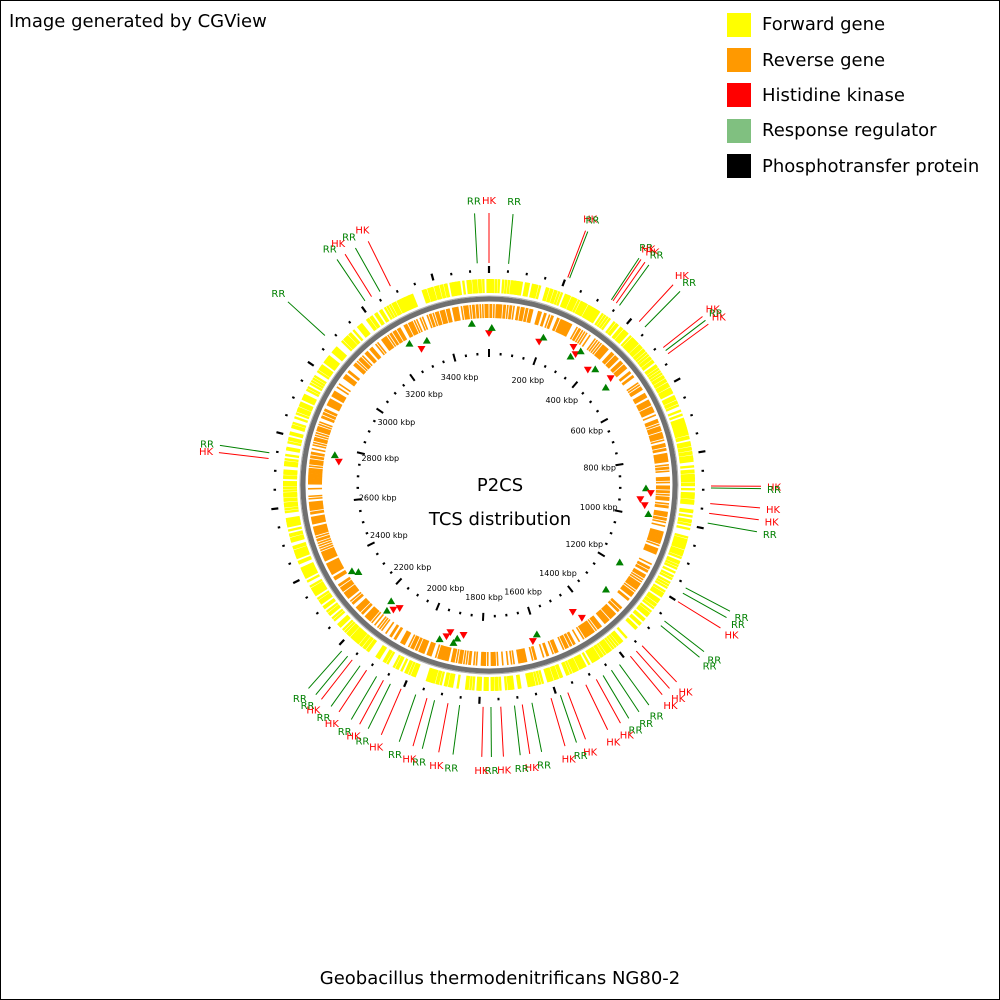  What do you see at coordinates (739, 60) in the screenshot?
I see `legend-swatch-reverse-gene` at bounding box center [739, 60].